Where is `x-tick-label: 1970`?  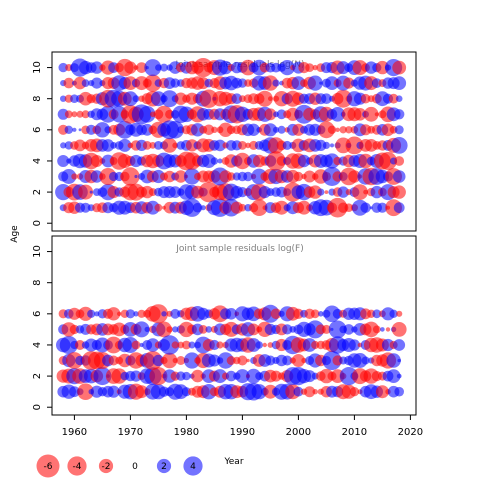 x-tick-label: 1970 is located at coordinates (130, 432).